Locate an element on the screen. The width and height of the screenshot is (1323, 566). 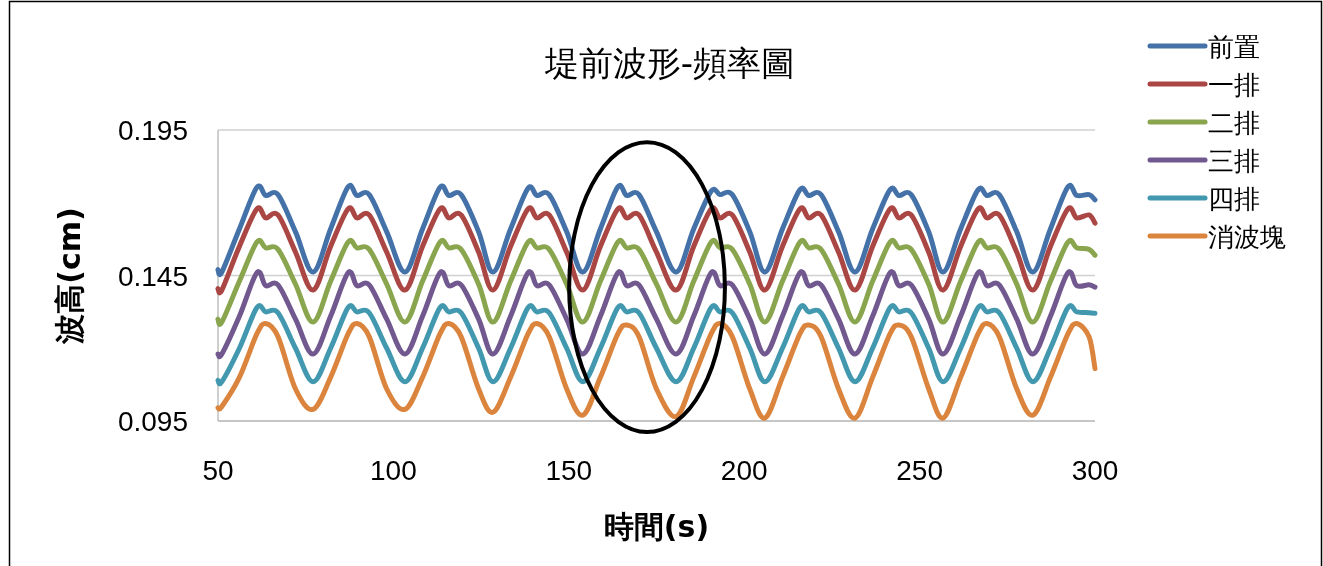
y-tick-label: 0.195 is located at coordinates (152, 130).